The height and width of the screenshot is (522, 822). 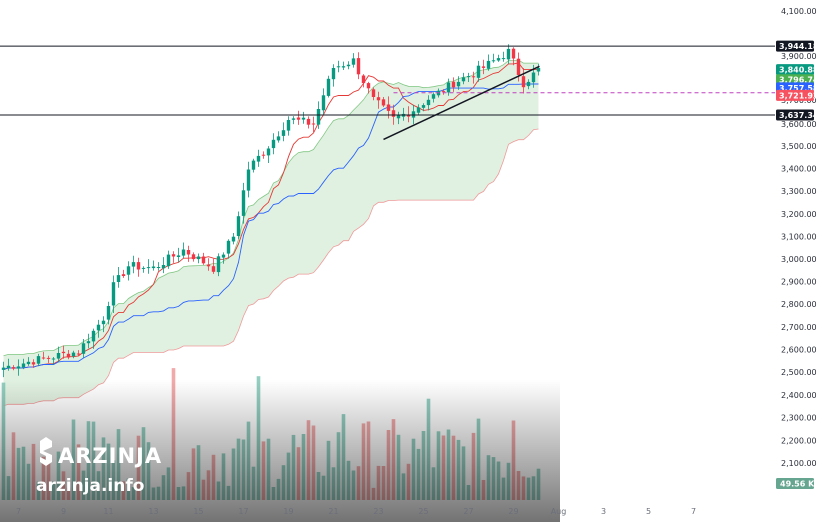 I want to click on x-tick-label: 9, so click(x=63, y=511).